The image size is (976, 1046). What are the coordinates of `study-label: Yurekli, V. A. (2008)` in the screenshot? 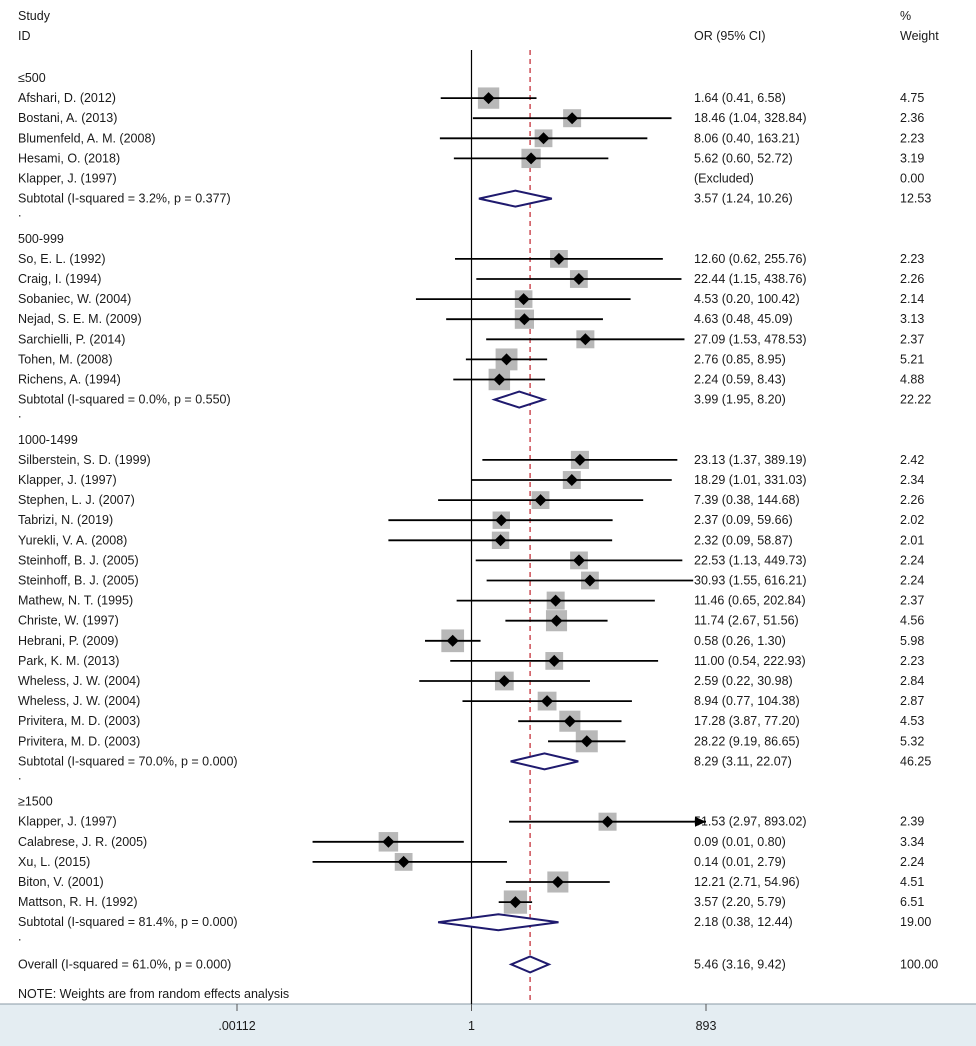 It's located at (72, 540).